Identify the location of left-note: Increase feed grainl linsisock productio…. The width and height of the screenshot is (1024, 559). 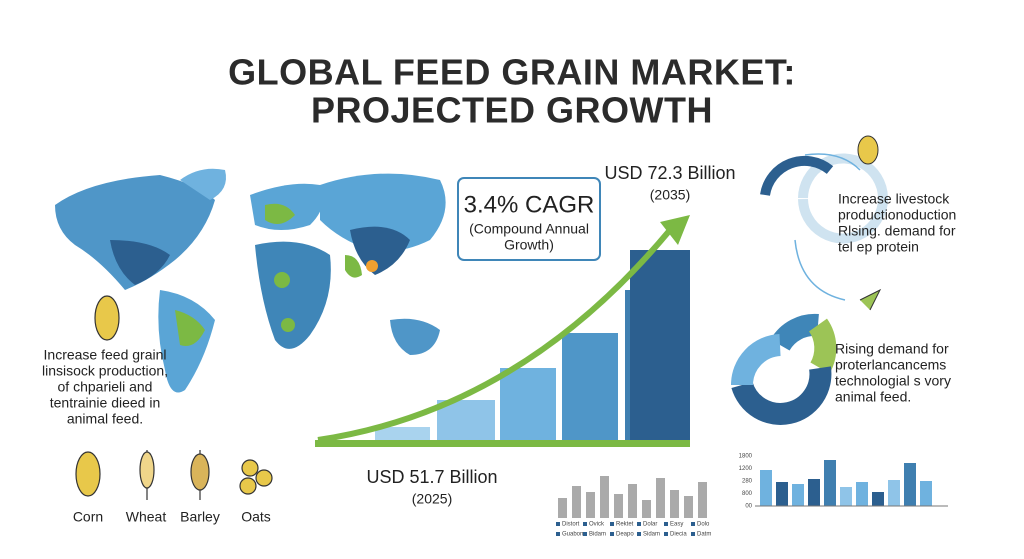
(105, 387).